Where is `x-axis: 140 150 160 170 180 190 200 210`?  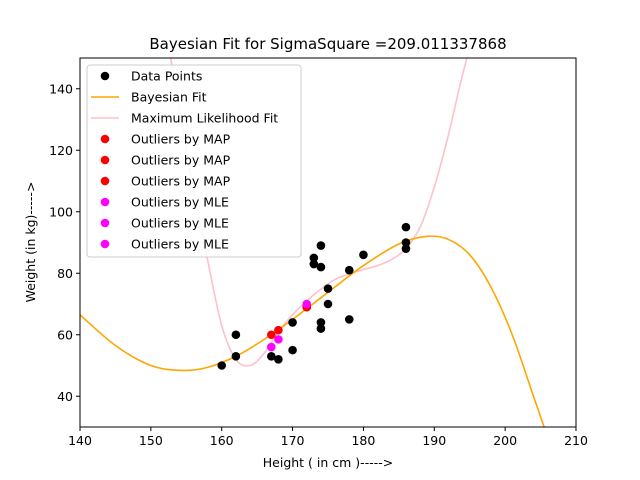 x-axis: 140 150 160 170 180 190 200 210 is located at coordinates (328, 437).